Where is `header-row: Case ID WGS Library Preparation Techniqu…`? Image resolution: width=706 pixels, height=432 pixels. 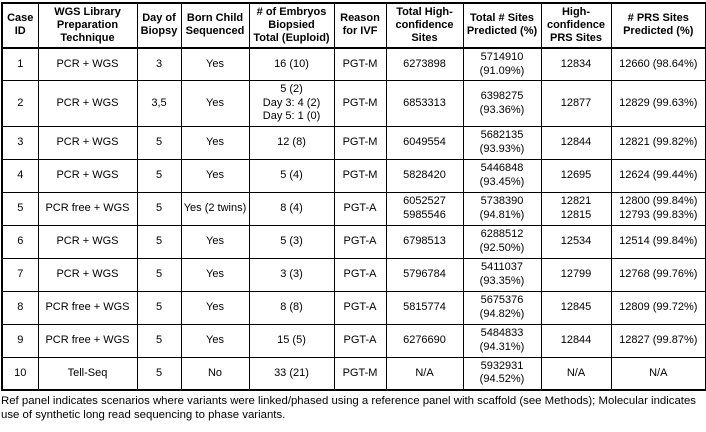
header-row: Case ID WGS Library Preparation Techniqu… is located at coordinates (353, 25).